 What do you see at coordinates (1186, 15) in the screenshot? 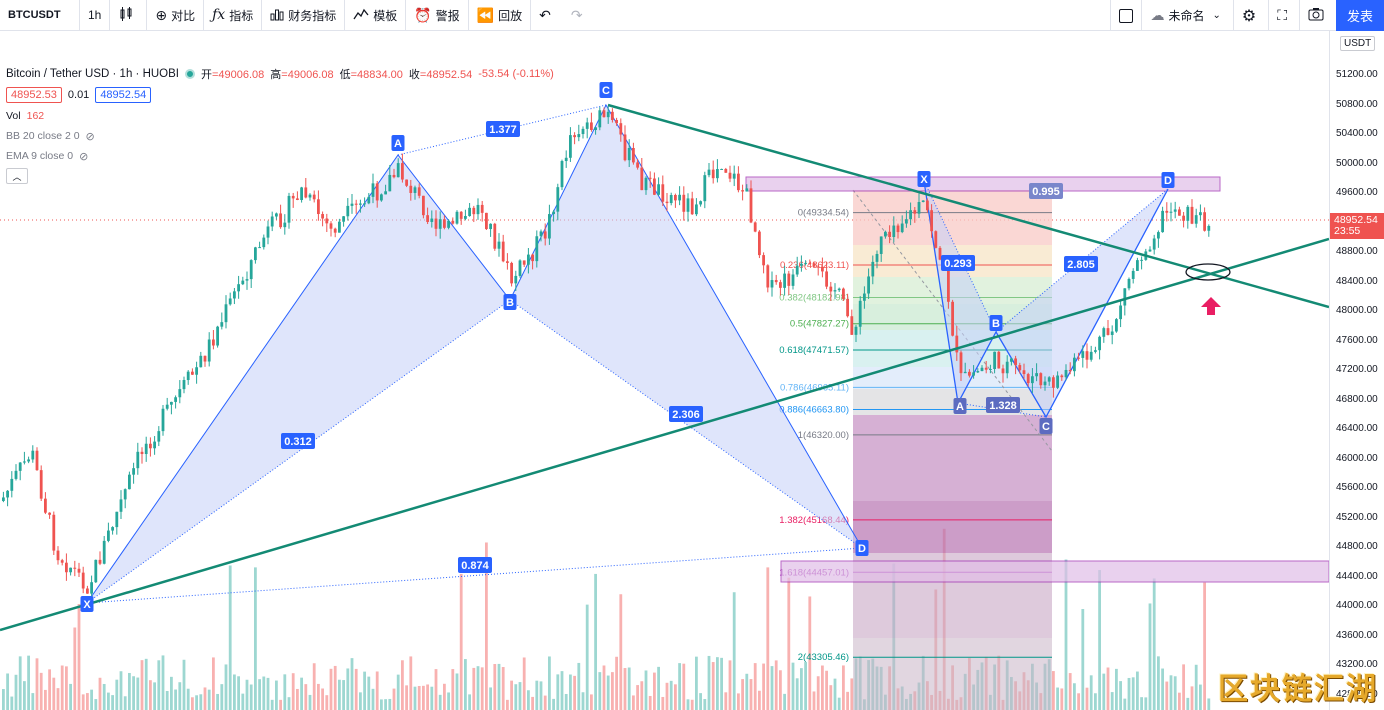
I see `layout-name-button: ☁ 未命名 ⌄` at bounding box center [1186, 15].